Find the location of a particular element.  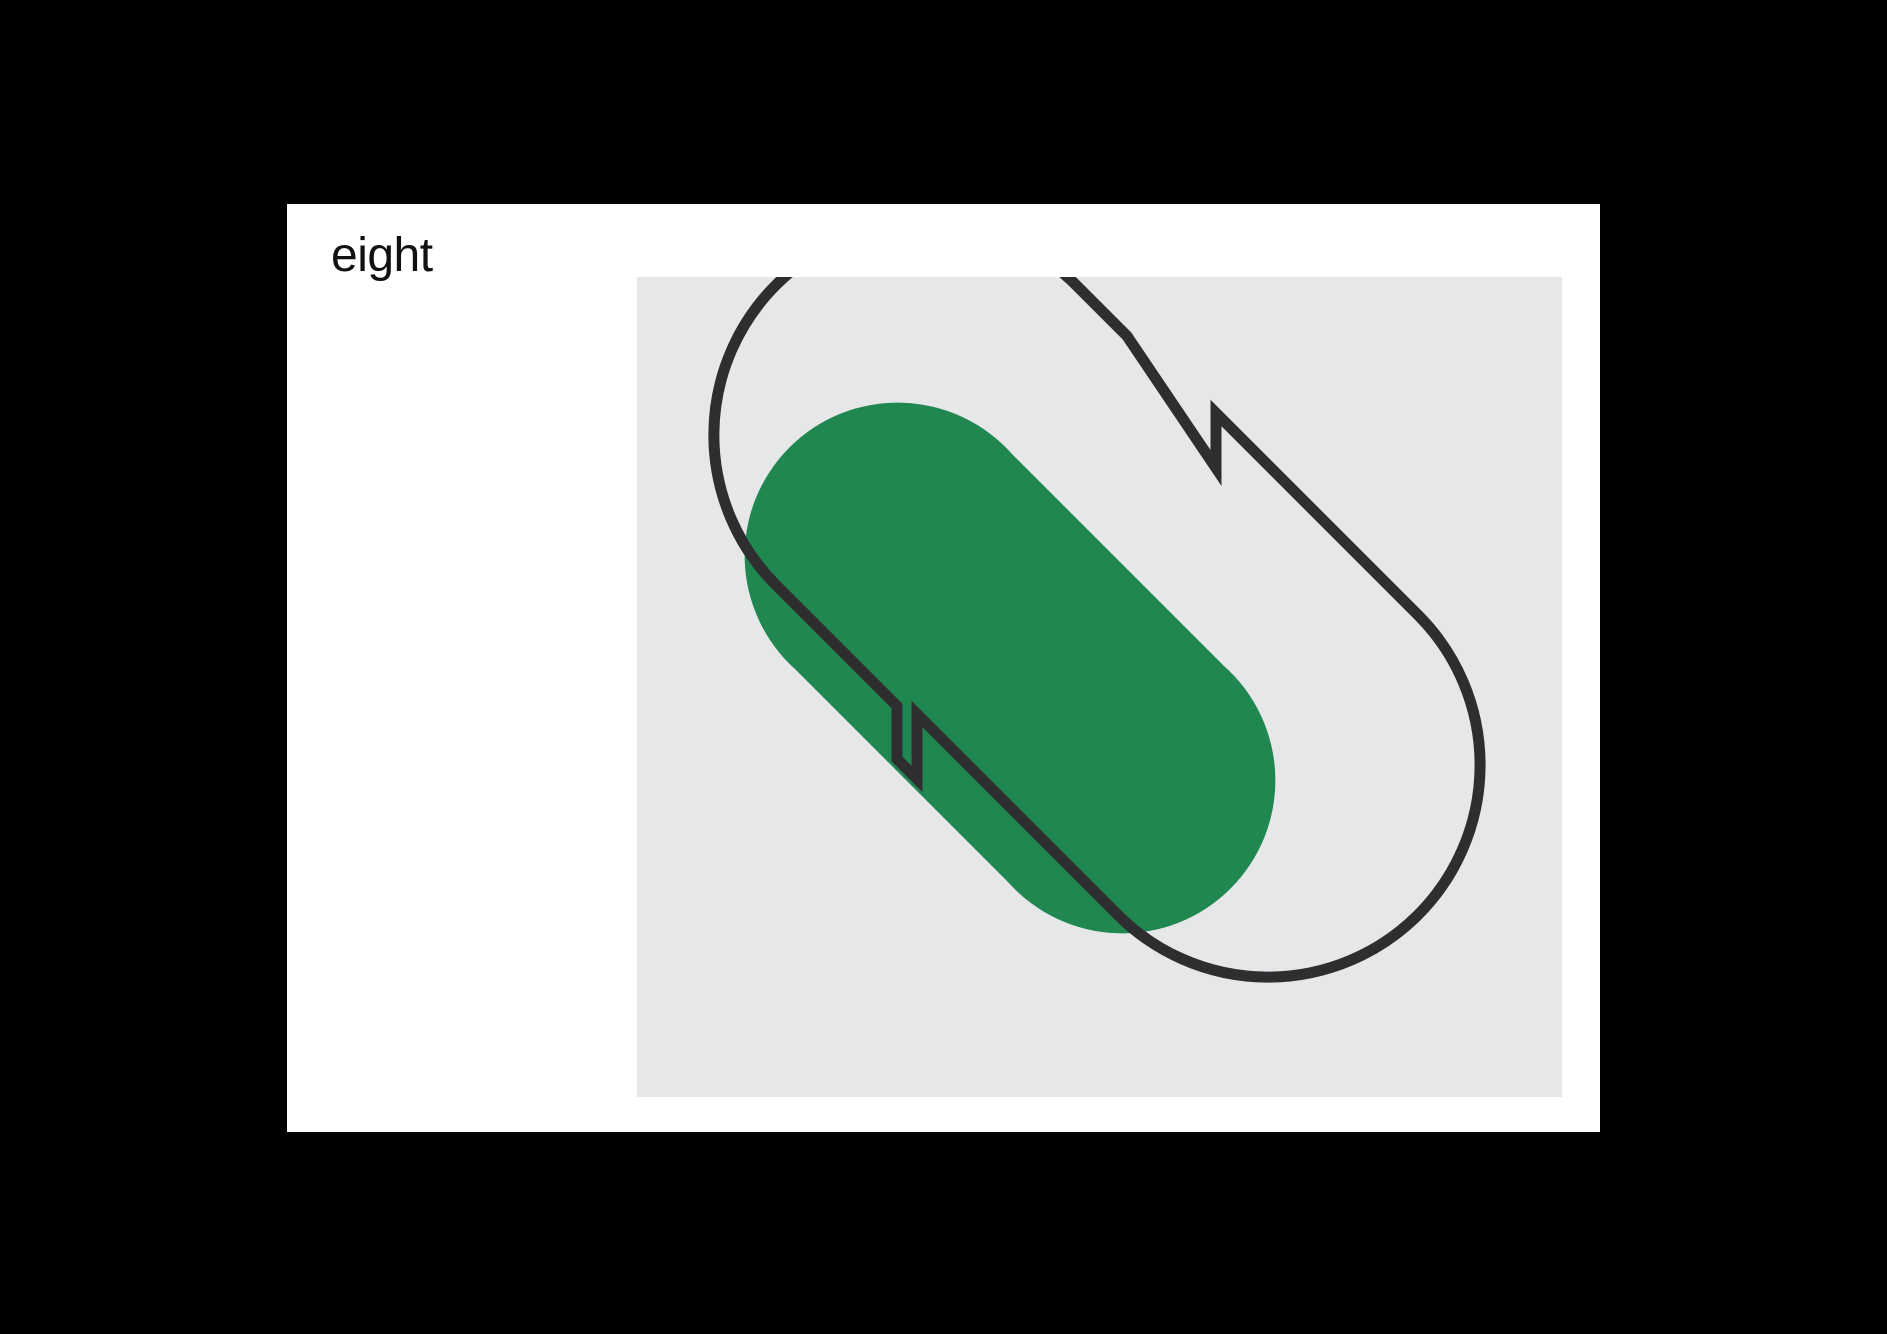

green-capsule-shape is located at coordinates (1010, 668).